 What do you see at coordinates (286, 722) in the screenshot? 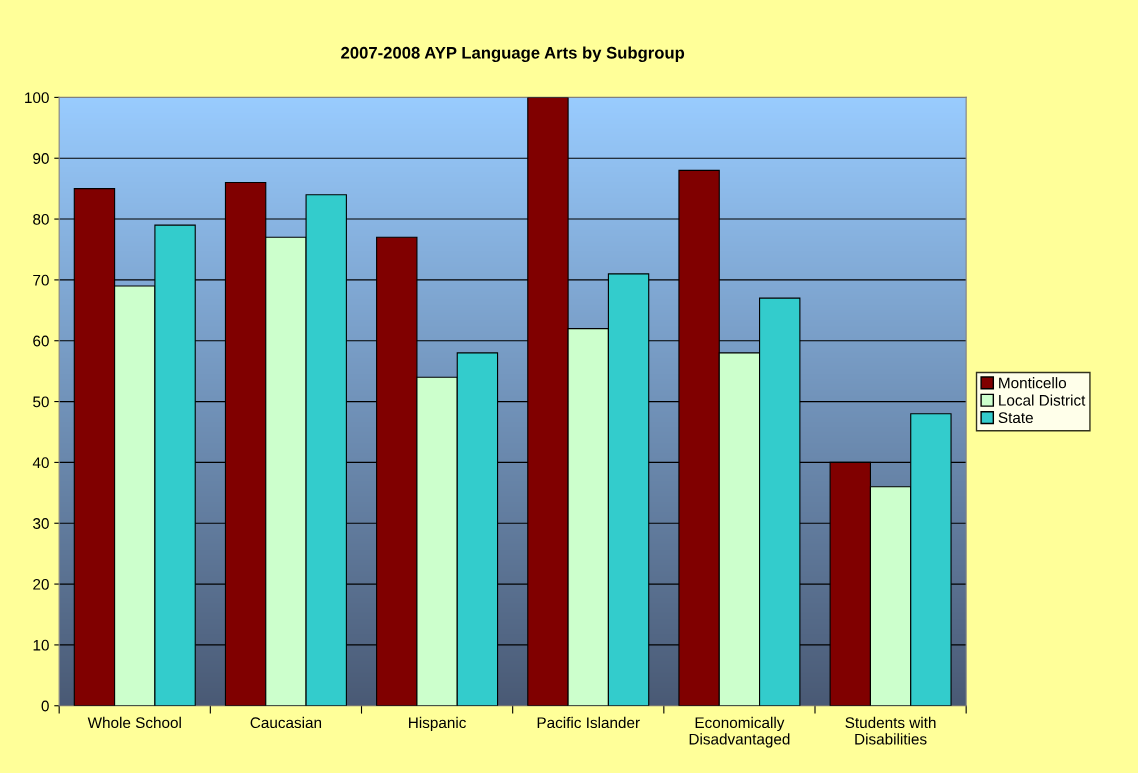
I see `x-tick-label: Caucasian` at bounding box center [286, 722].